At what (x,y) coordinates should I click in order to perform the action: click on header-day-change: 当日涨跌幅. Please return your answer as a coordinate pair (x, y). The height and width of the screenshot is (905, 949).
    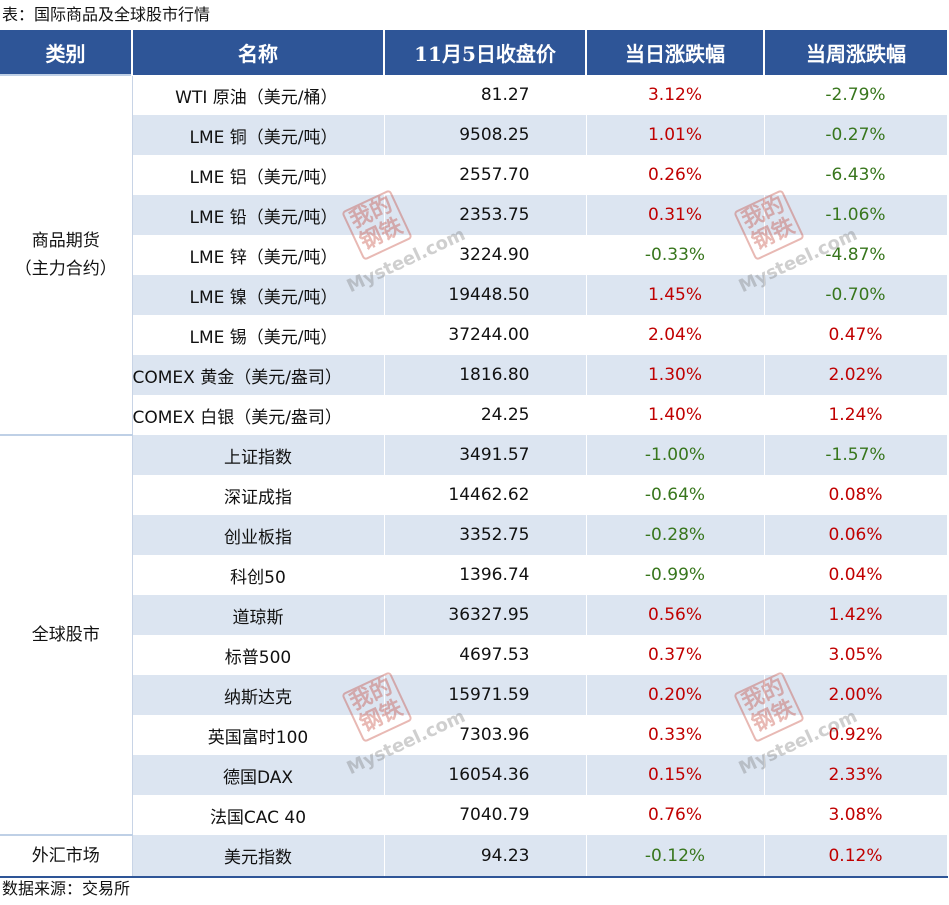
    Looking at the image, I should click on (675, 52).